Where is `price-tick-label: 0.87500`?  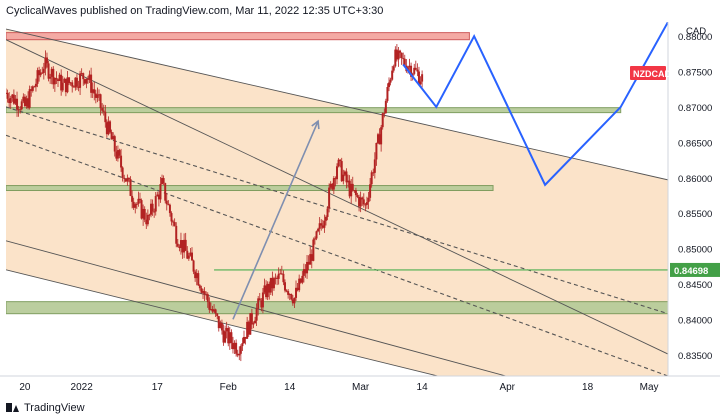
price-tick-label: 0.87500 is located at coordinates (695, 73).